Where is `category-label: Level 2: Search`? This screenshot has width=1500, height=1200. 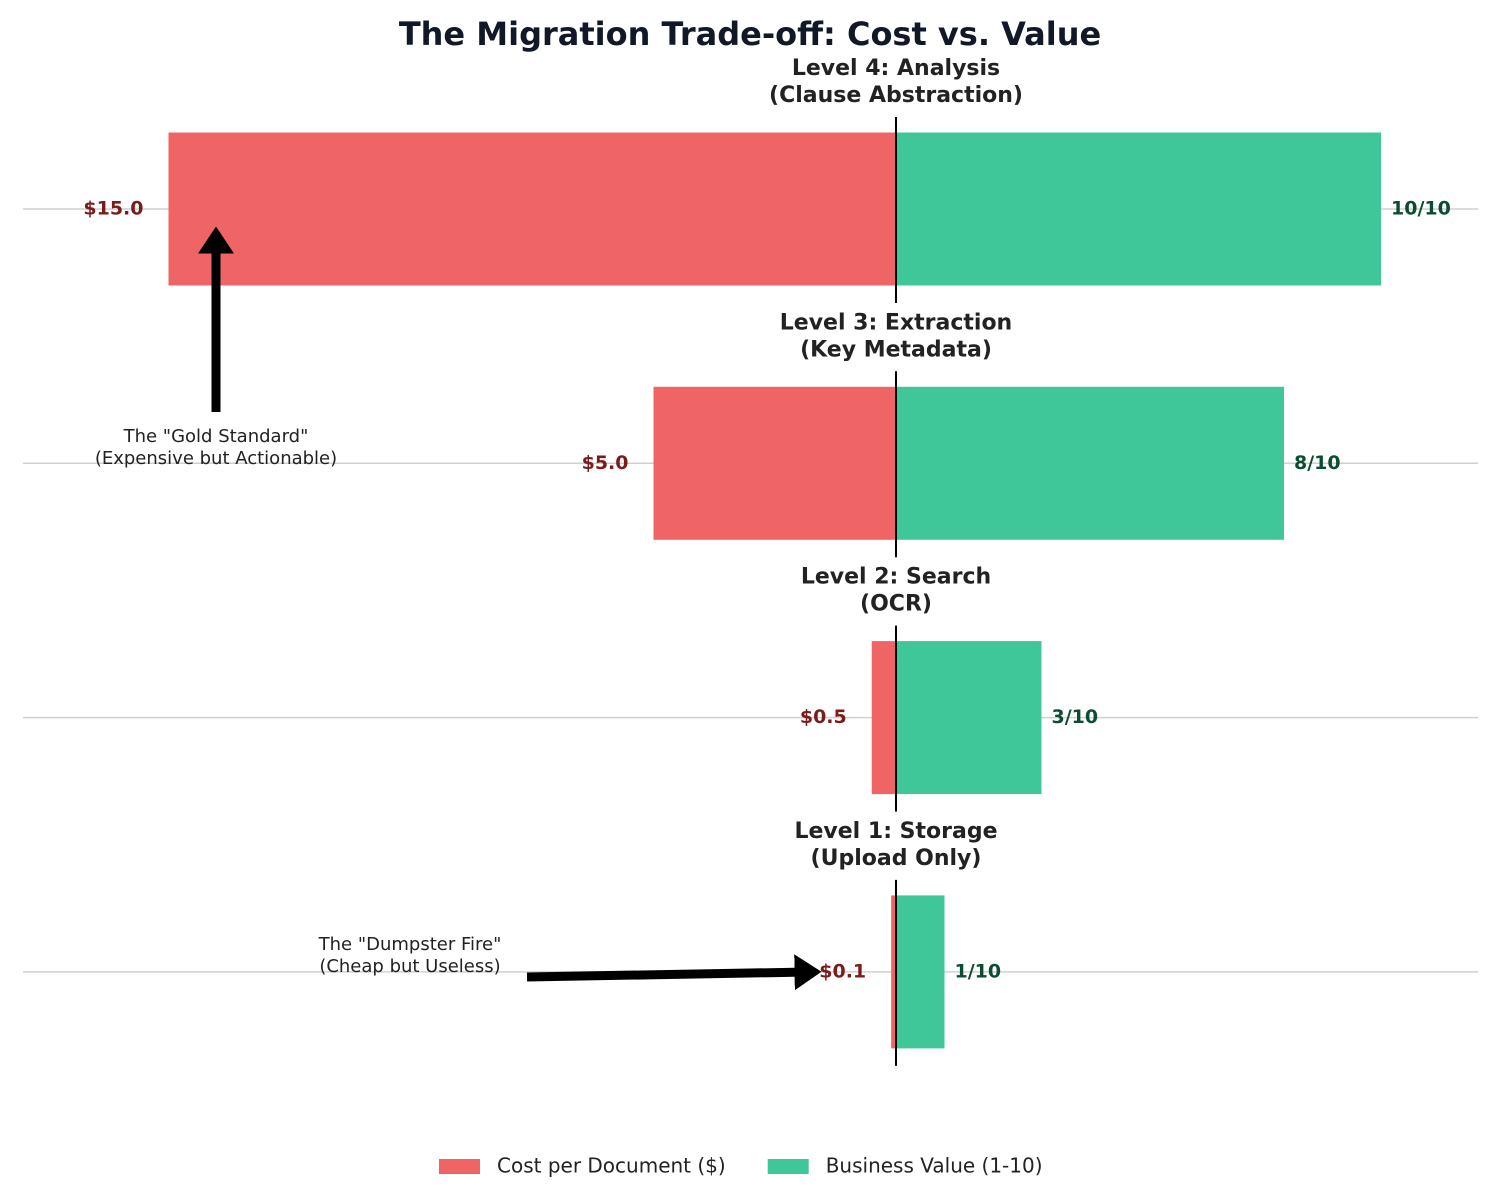 category-label: Level 2: Search is located at coordinates (896, 577).